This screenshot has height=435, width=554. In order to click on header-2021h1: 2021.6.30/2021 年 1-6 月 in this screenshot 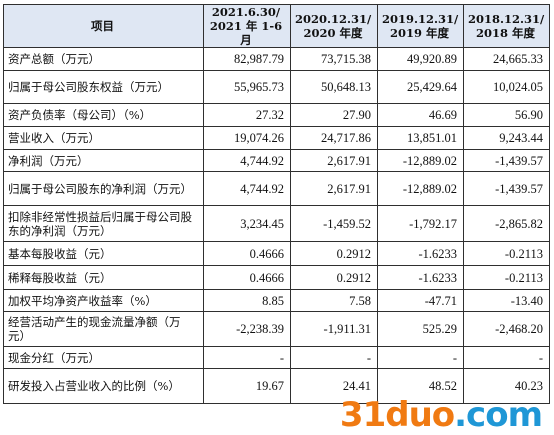, I will do `click(247, 26)`.